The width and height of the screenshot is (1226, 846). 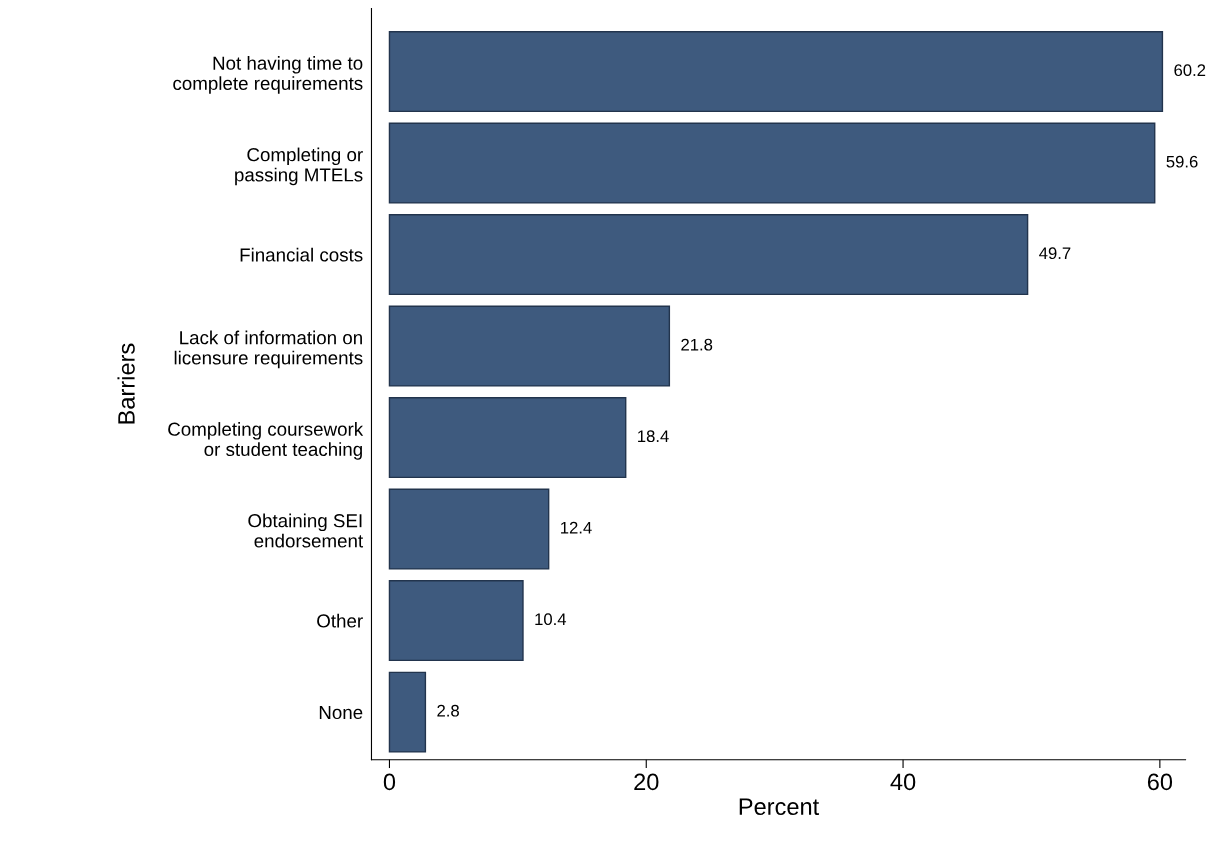 What do you see at coordinates (1160, 782) in the screenshot?
I see `x-tick-label: 60` at bounding box center [1160, 782].